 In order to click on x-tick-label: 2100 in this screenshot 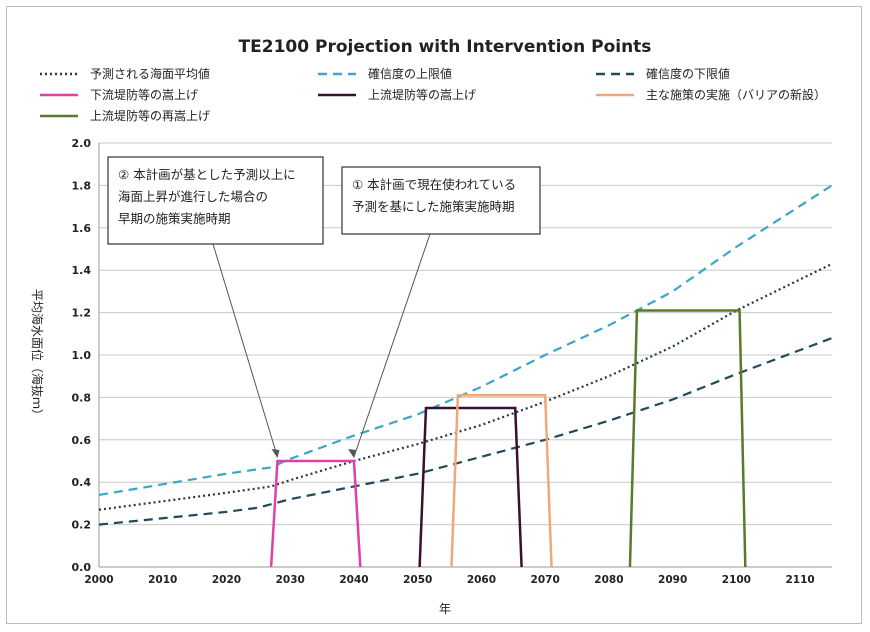, I will do `click(736, 580)`.